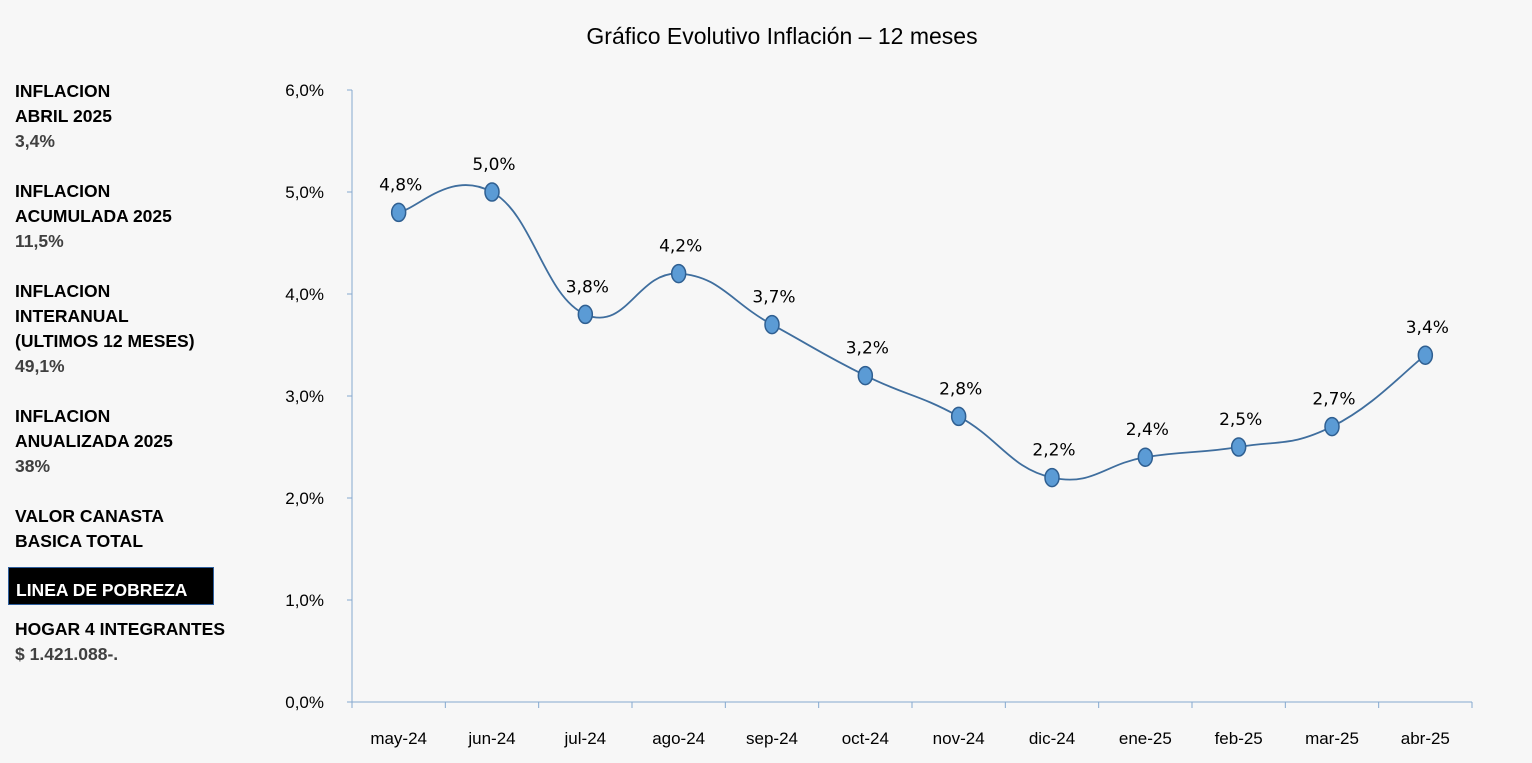 The height and width of the screenshot is (763, 1532). I want to click on stat-label: INFLACION ACUMULADA 2025, so click(93, 203).